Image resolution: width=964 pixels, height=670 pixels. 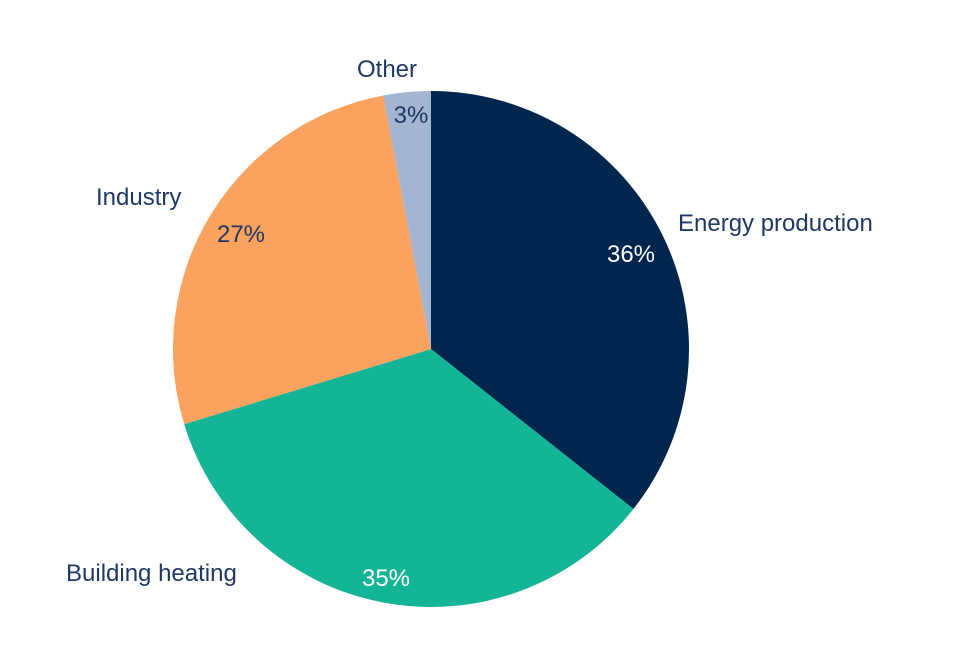 I want to click on category-label-energy-production: Energy production, so click(x=775, y=223).